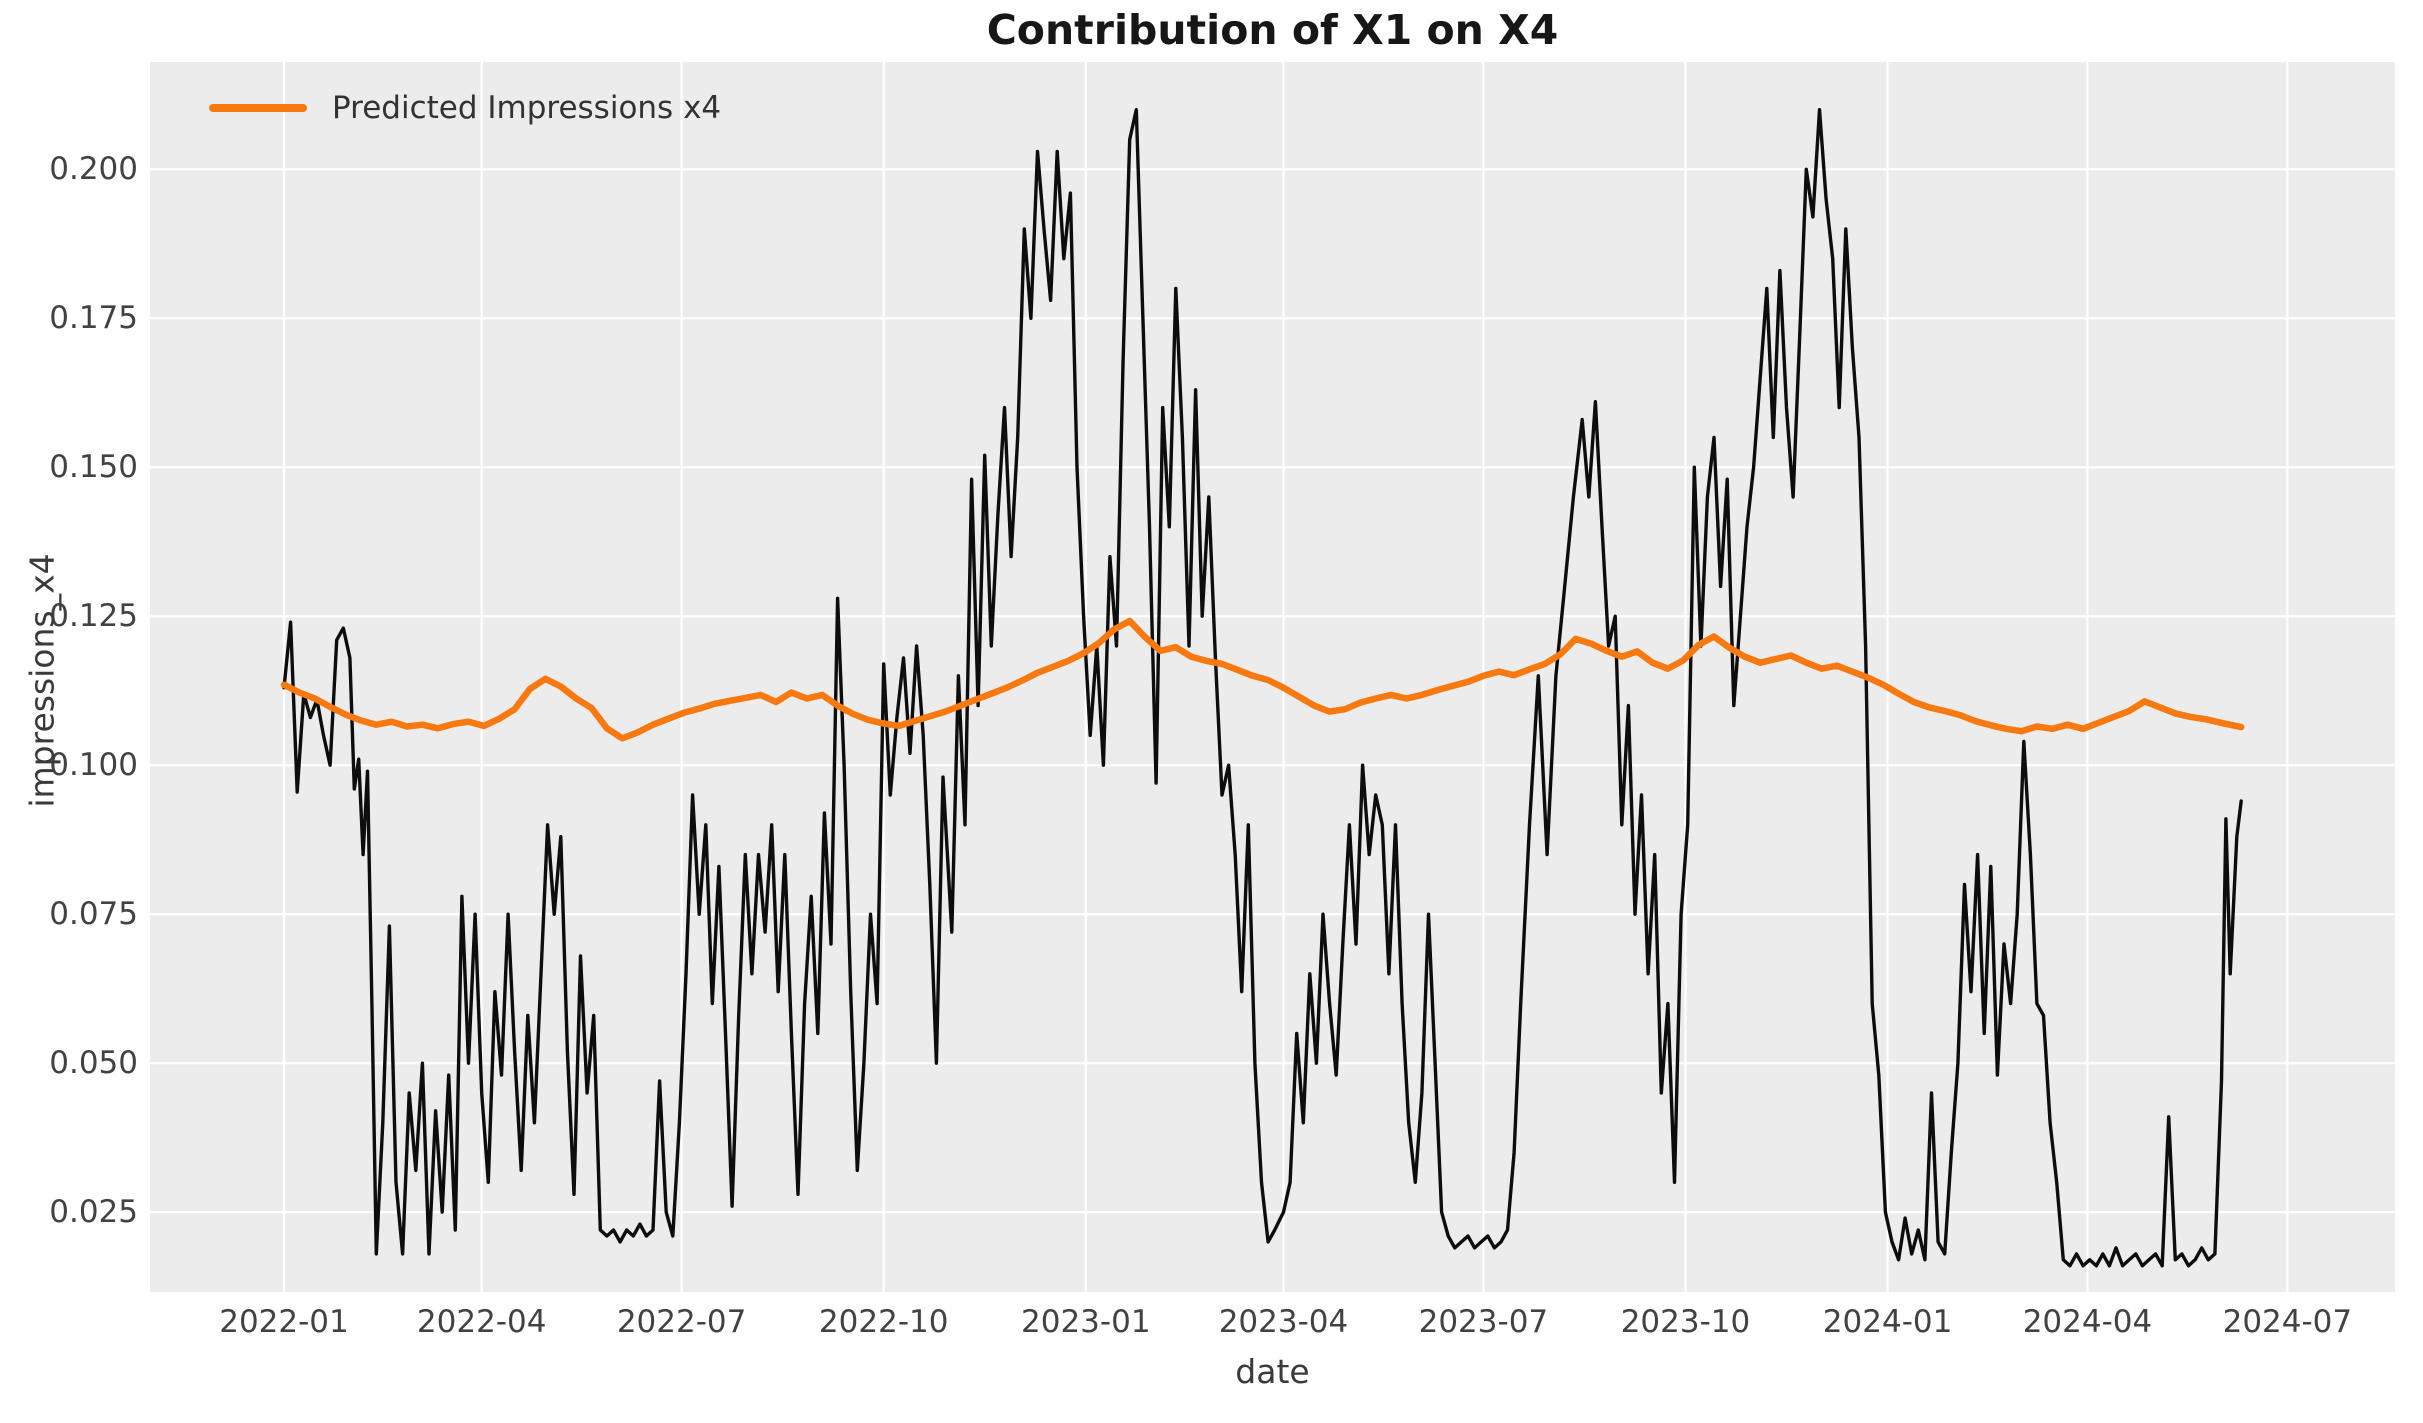 This screenshot has width=2423, height=1423. Describe the element at coordinates (258, 108) in the screenshot. I see `legend-line-swatch` at that location.